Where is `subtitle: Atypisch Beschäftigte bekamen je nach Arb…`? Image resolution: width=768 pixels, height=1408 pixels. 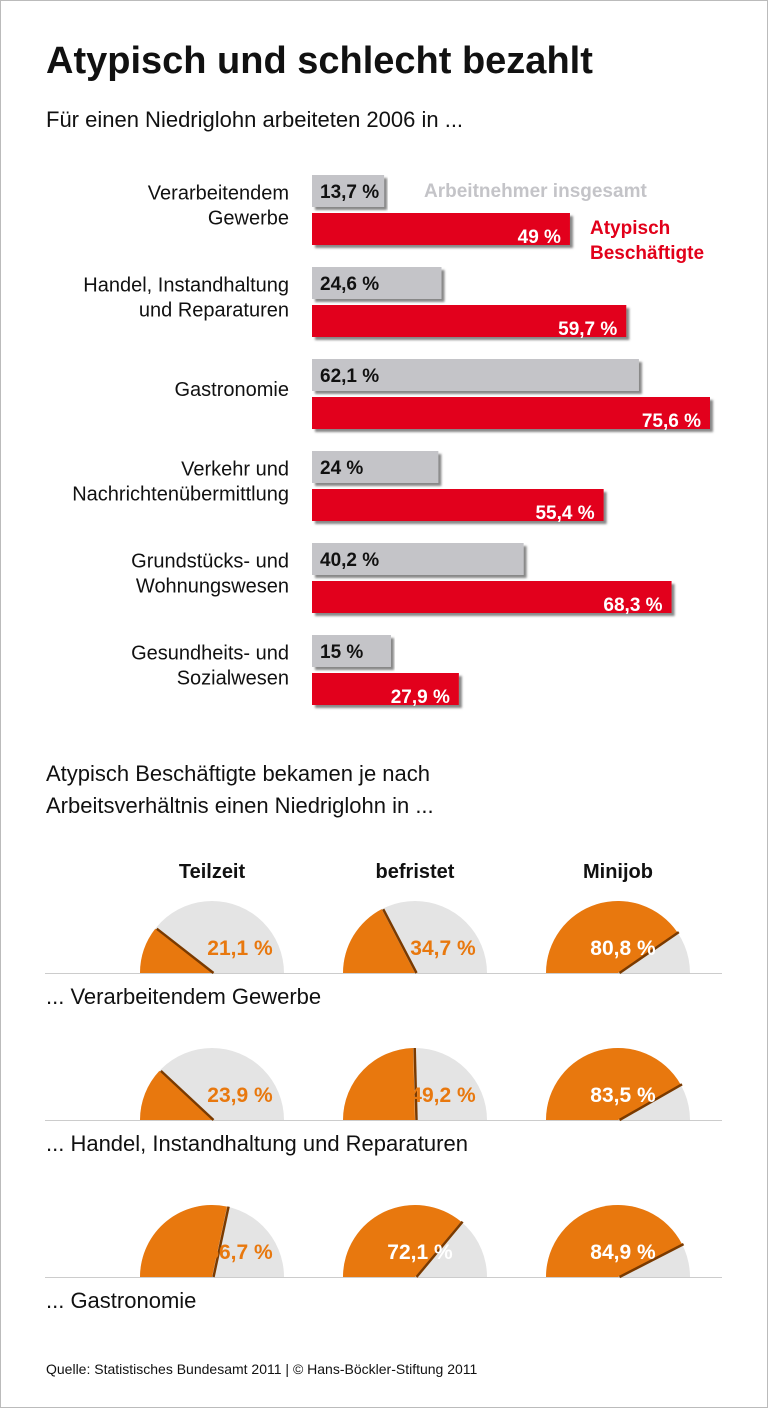
subtitle: Atypisch Beschäftigte bekamen je nach Arb… is located at coordinates (240, 789).